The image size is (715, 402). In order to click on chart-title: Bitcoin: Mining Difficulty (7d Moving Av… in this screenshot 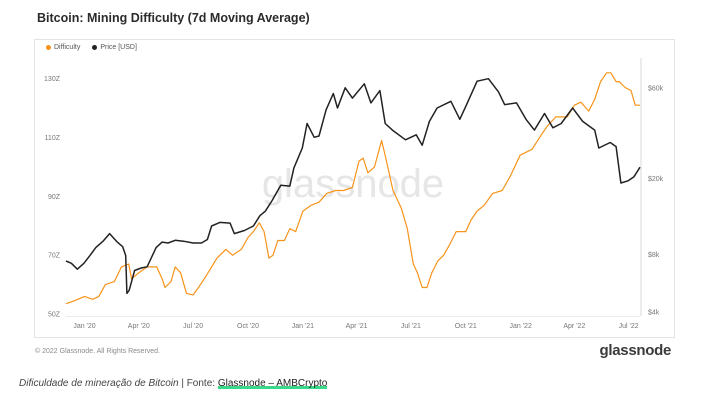, I will do `click(173, 18)`.